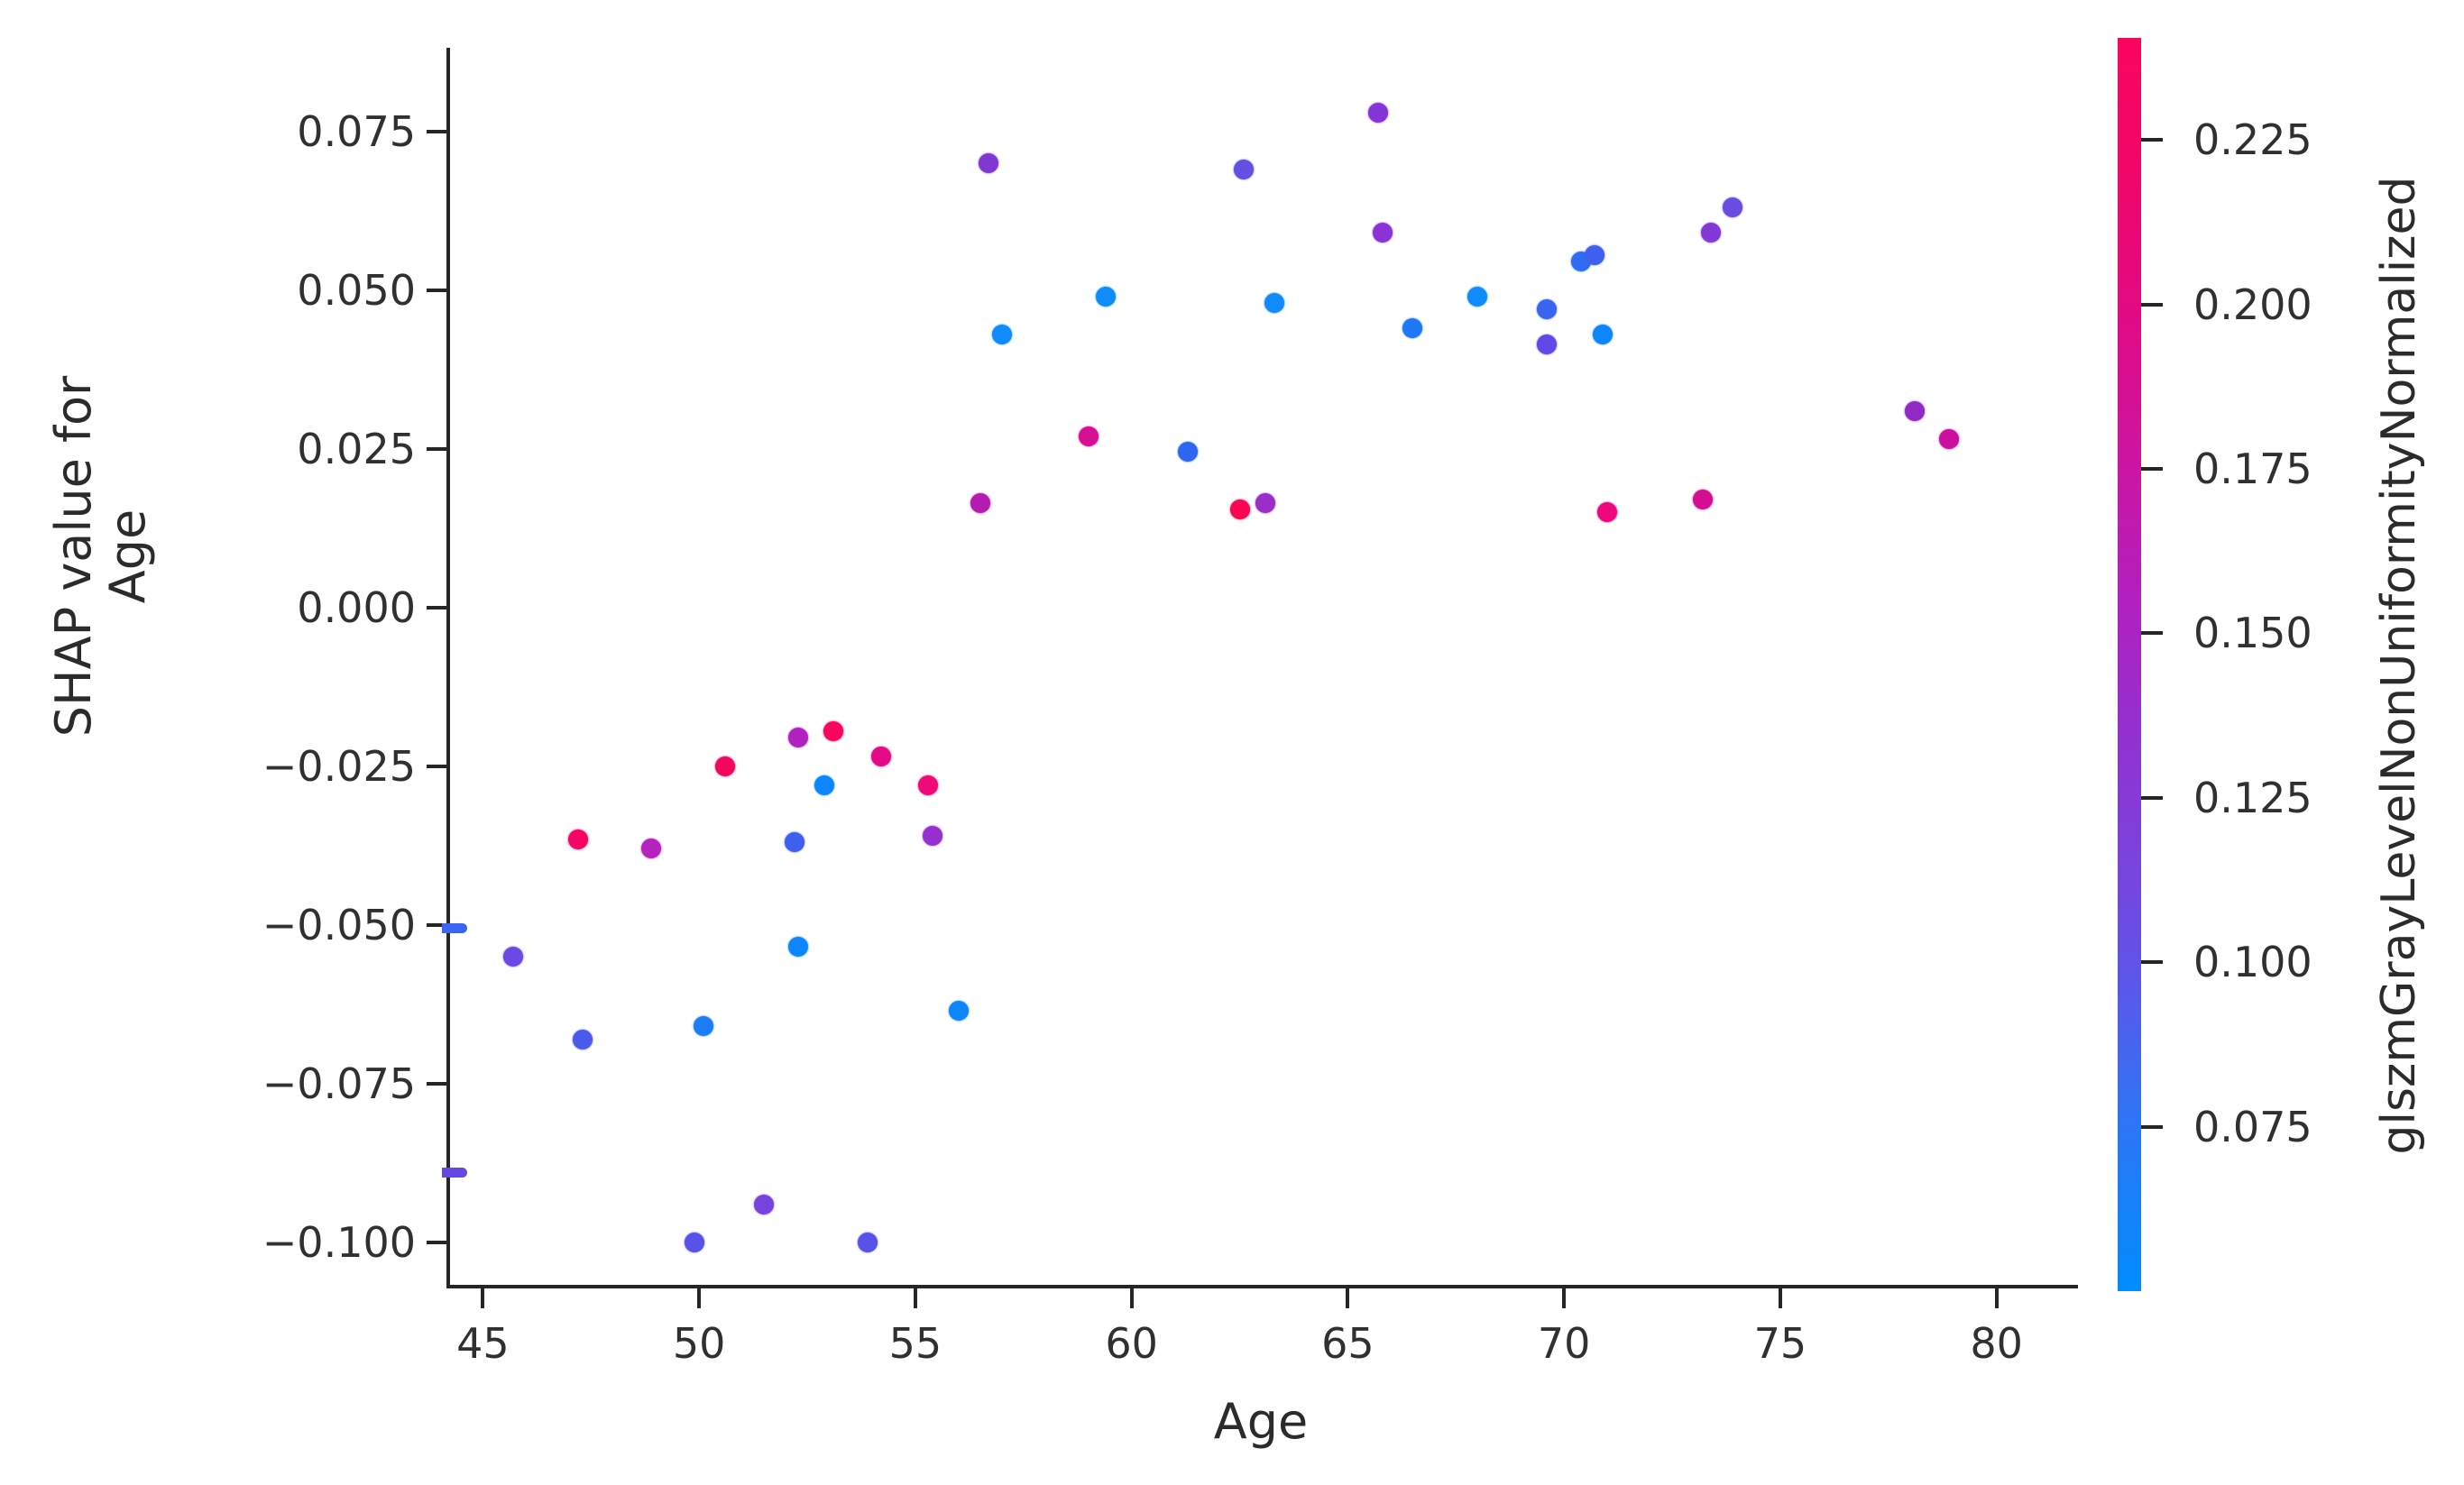 The height and width of the screenshot is (1485, 2464). Describe the element at coordinates (339, 1242) in the screenshot. I see `y-tick-label: −0.100` at that location.